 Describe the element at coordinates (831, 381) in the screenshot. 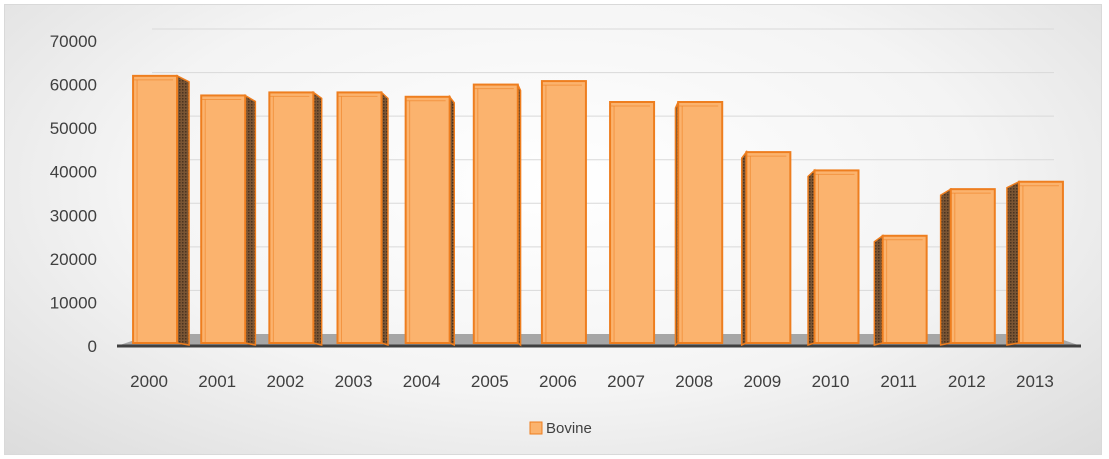

I see `x-tick-label: 2010` at that location.